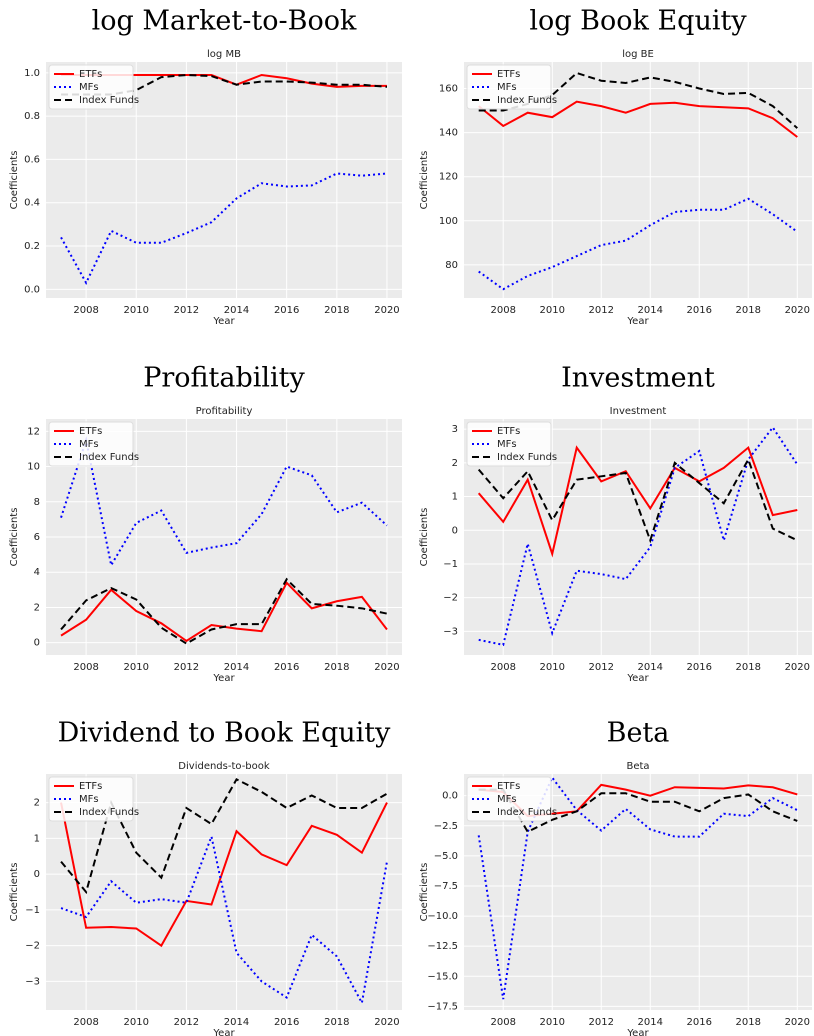  What do you see at coordinates (638, 54) in the screenshot?
I see `chart-title: log BE` at bounding box center [638, 54].